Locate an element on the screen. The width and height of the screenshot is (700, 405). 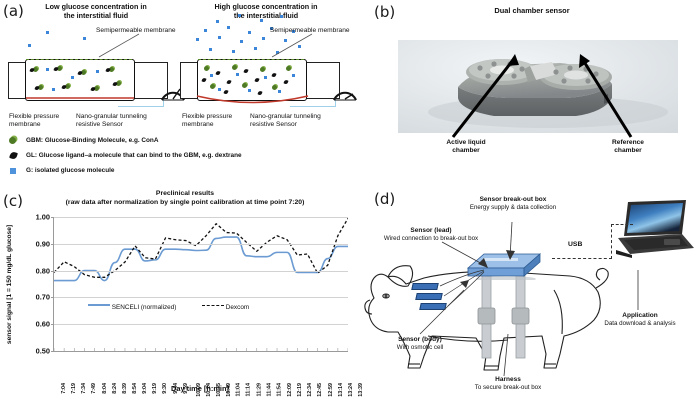
legend-label-senceli: SENCELI (normalized) is located at coordinates (144, 307).